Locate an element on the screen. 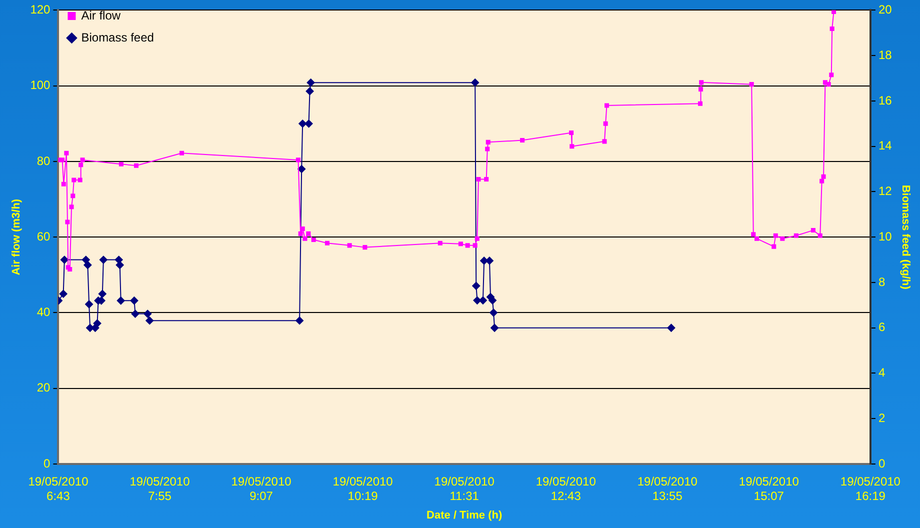  y-tick-label: 0 is located at coordinates (47, 463).